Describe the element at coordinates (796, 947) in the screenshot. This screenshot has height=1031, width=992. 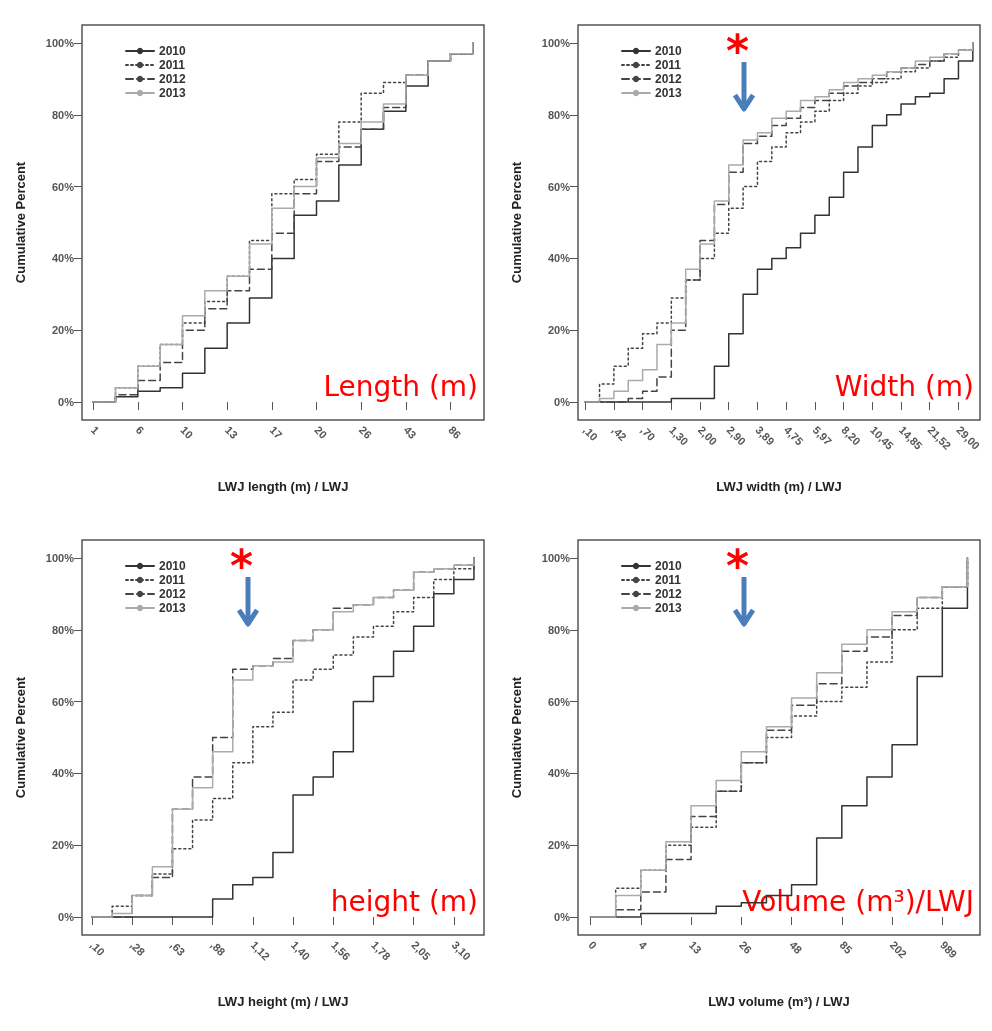
I see `x-tick-label: 48` at that location.